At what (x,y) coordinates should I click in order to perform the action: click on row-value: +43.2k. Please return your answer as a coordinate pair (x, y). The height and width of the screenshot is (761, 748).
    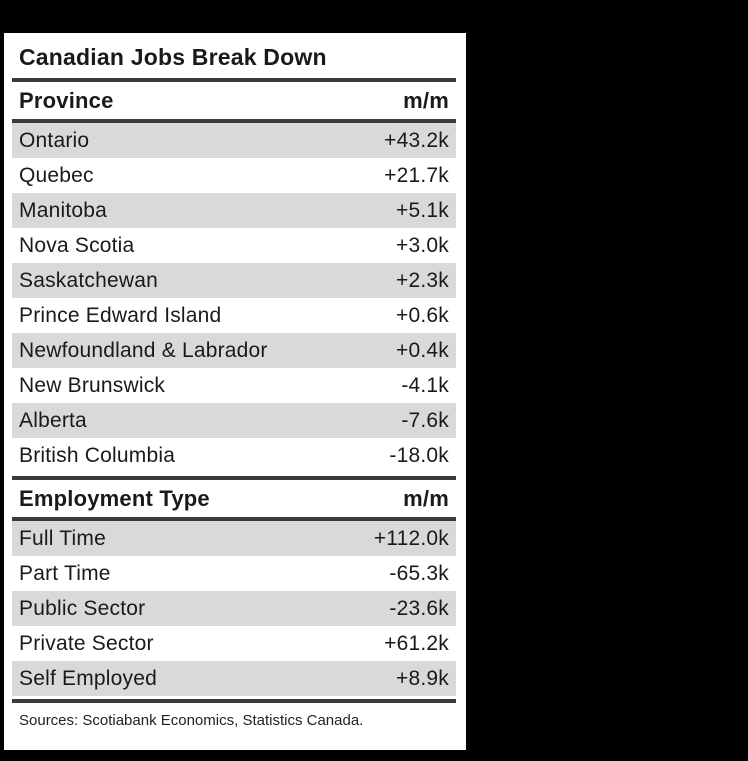
    Looking at the image, I should click on (416, 140).